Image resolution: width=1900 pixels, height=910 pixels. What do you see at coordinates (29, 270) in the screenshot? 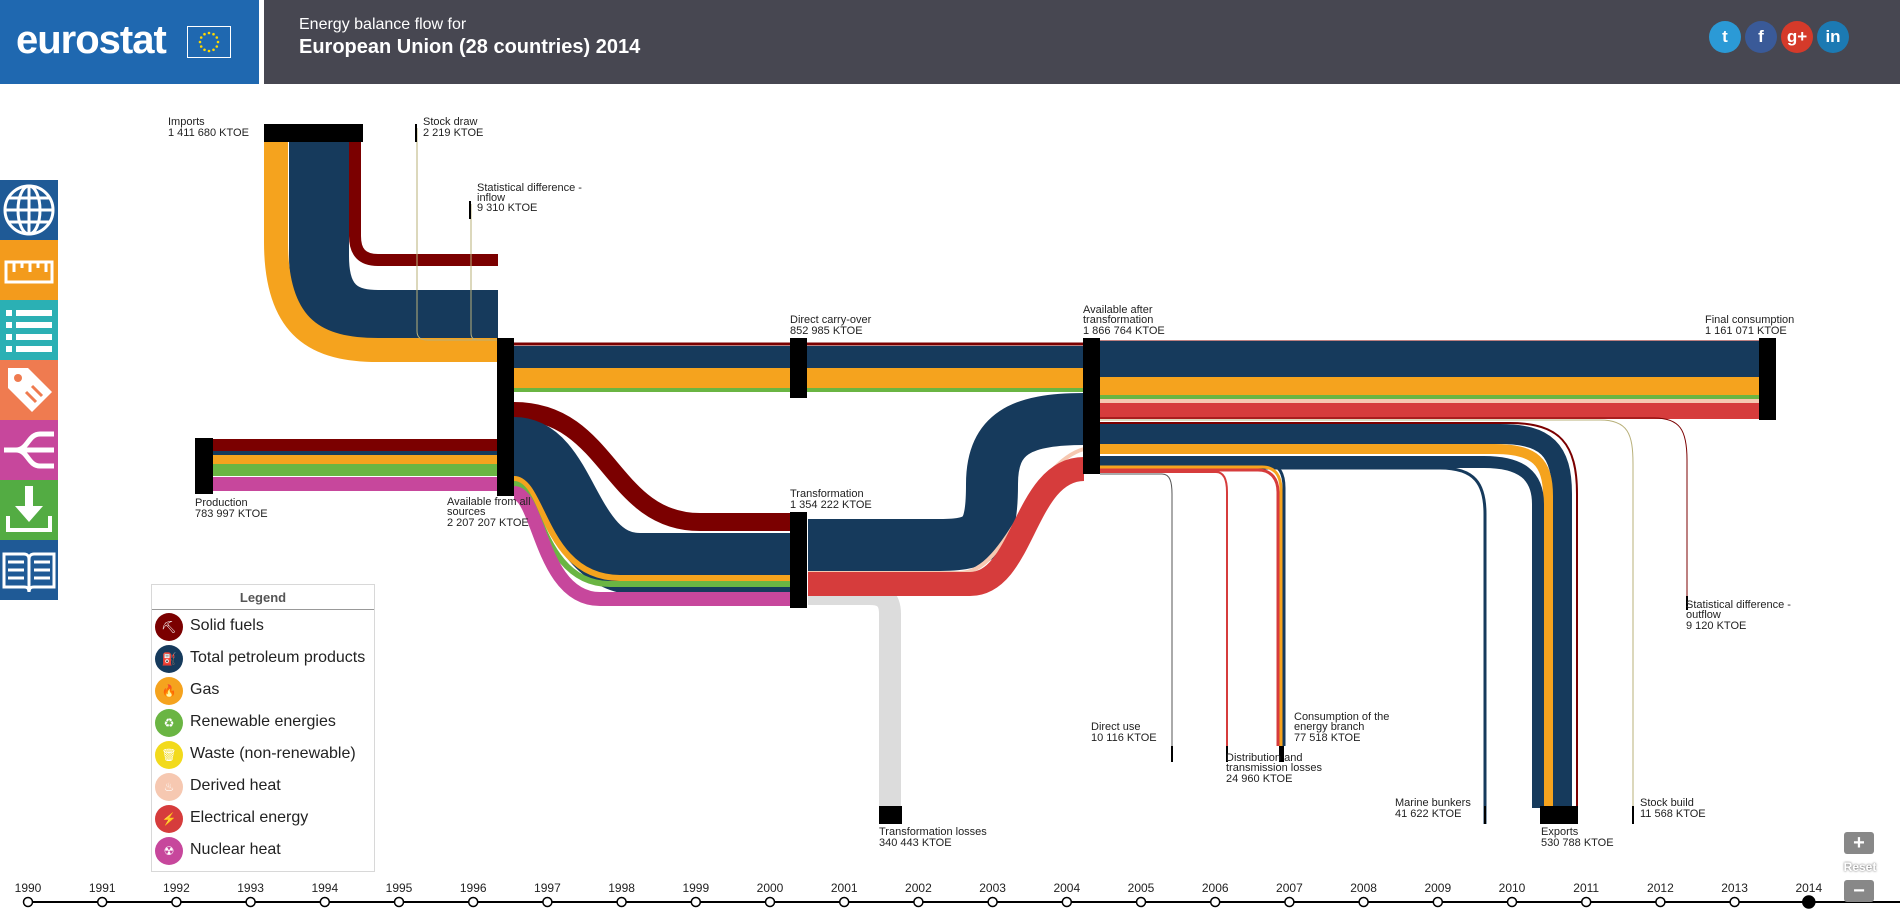
I see `sidebar-units-button` at bounding box center [29, 270].